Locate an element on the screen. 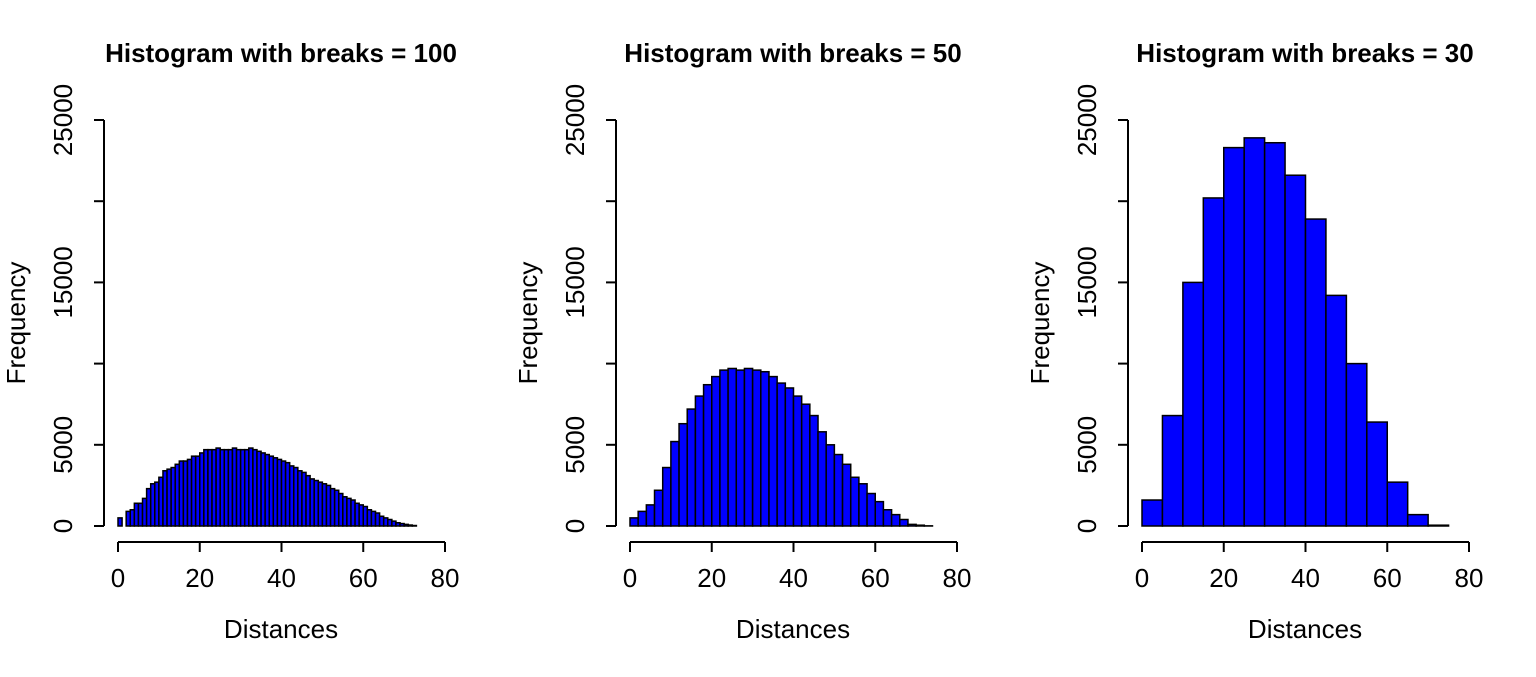 This screenshot has width=1536, height=677. panel-title: Histogram with breaks = 50 is located at coordinates (792, 53).